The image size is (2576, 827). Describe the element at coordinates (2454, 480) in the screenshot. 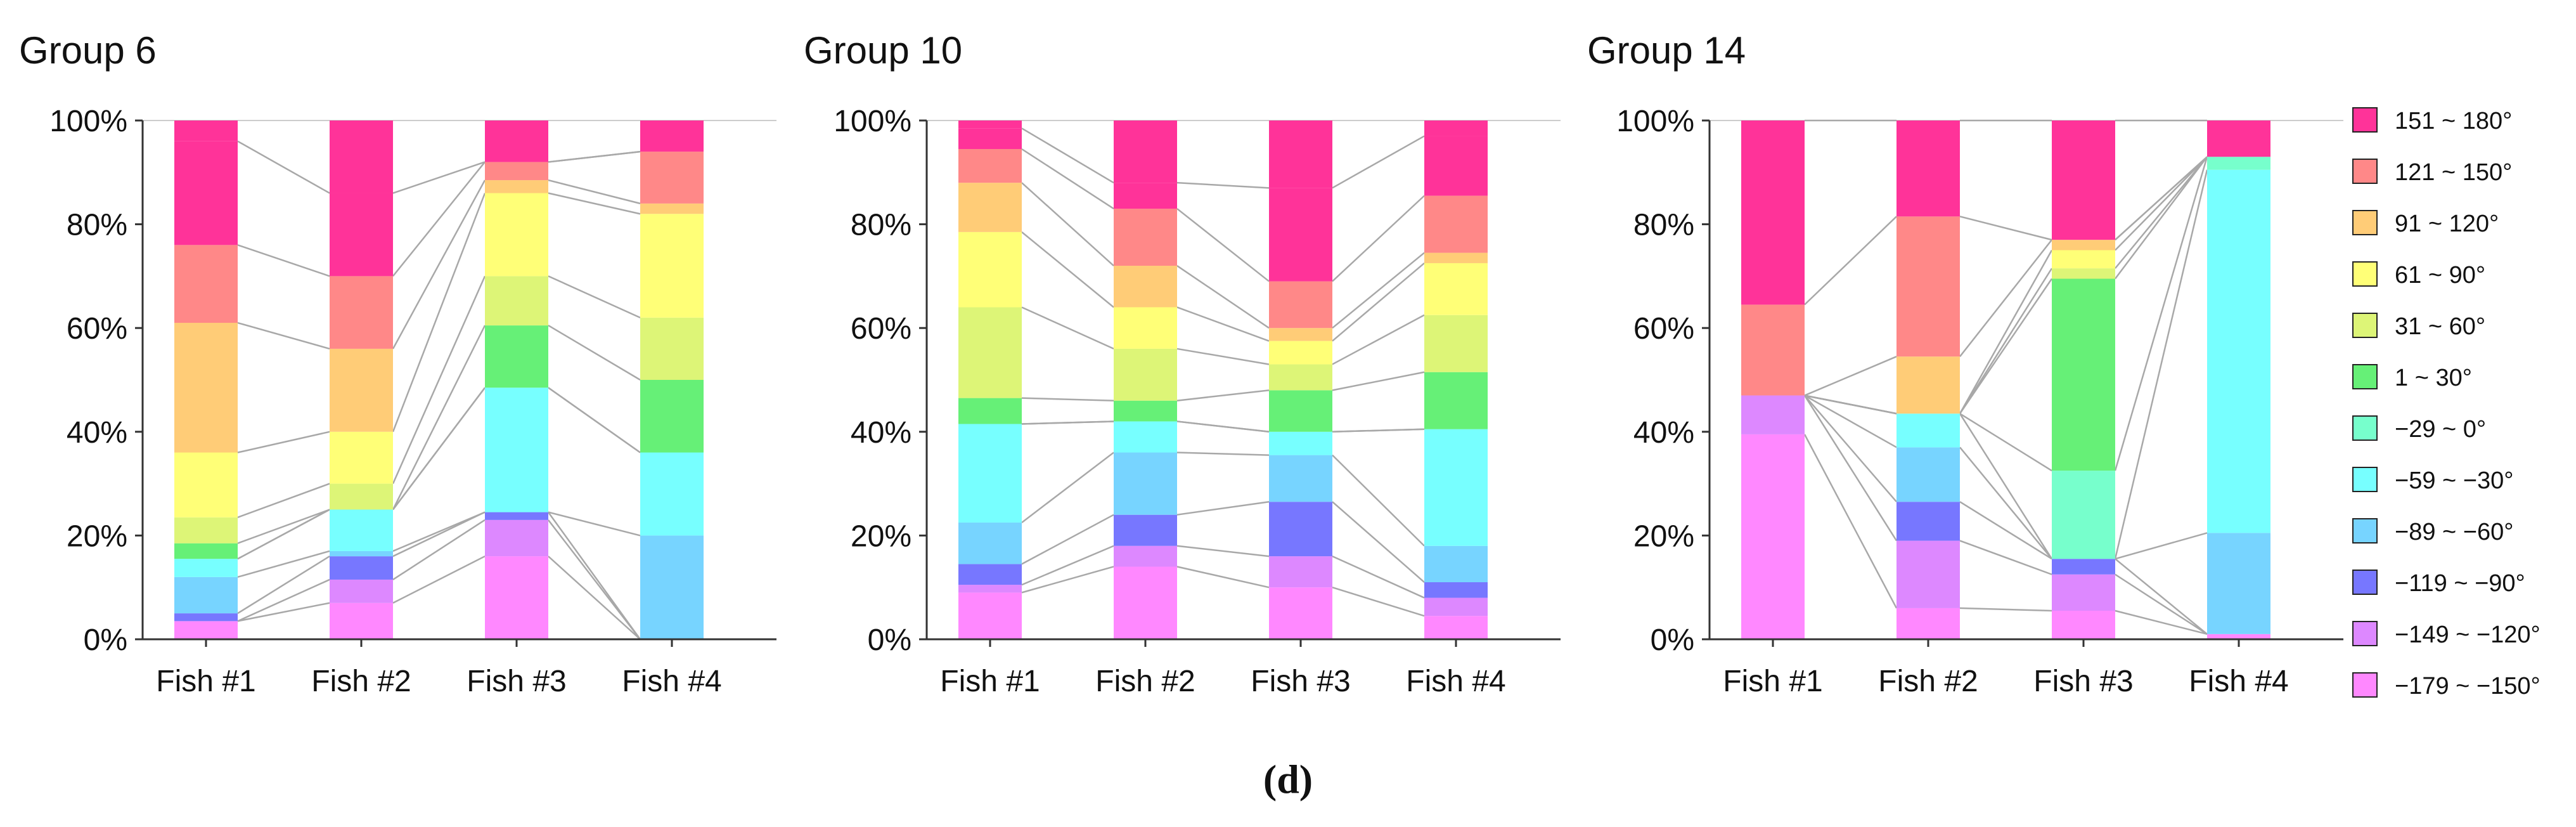

I see `legend-label: −59 ~ −30°` at that location.